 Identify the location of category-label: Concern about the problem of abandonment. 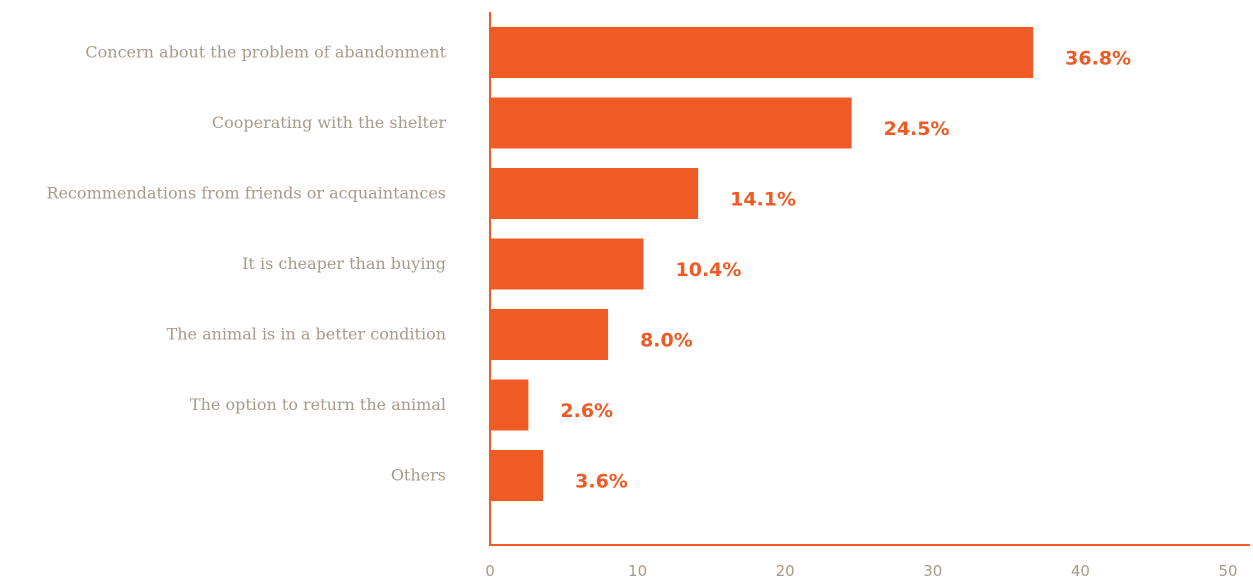
(265, 52).